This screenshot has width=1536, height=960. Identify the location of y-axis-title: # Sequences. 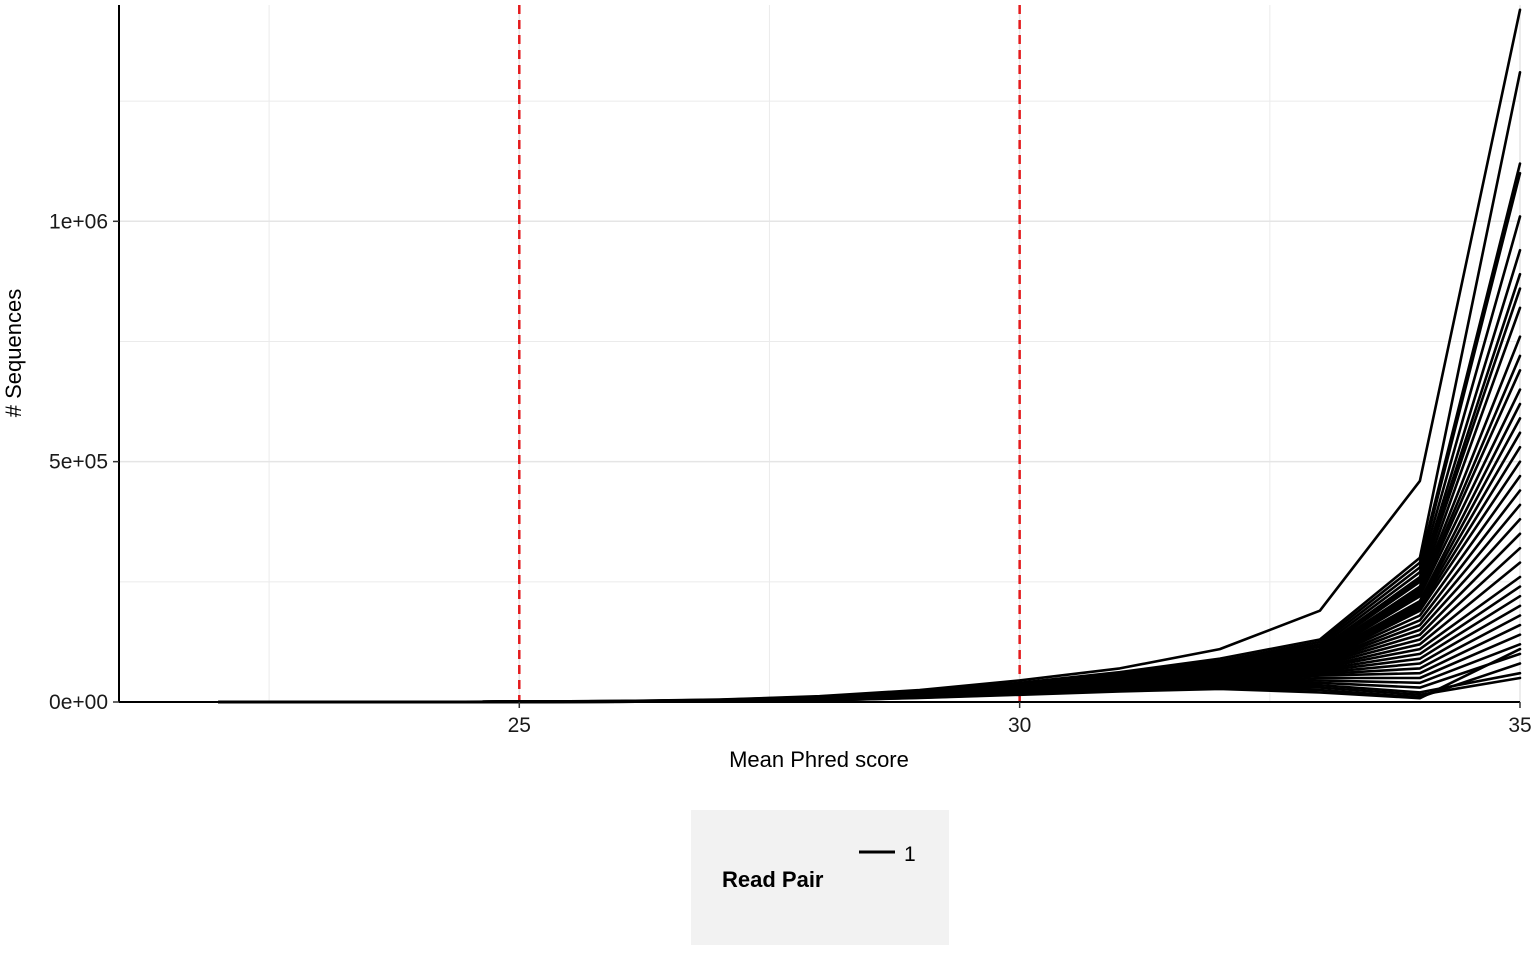
(13, 353).